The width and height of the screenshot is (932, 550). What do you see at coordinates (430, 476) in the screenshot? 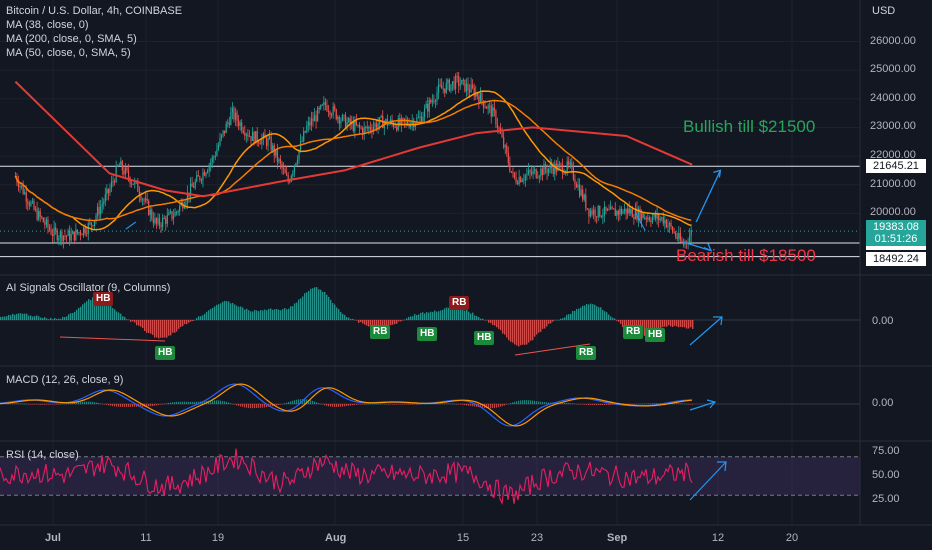
I see `rsi-pane` at bounding box center [430, 476].